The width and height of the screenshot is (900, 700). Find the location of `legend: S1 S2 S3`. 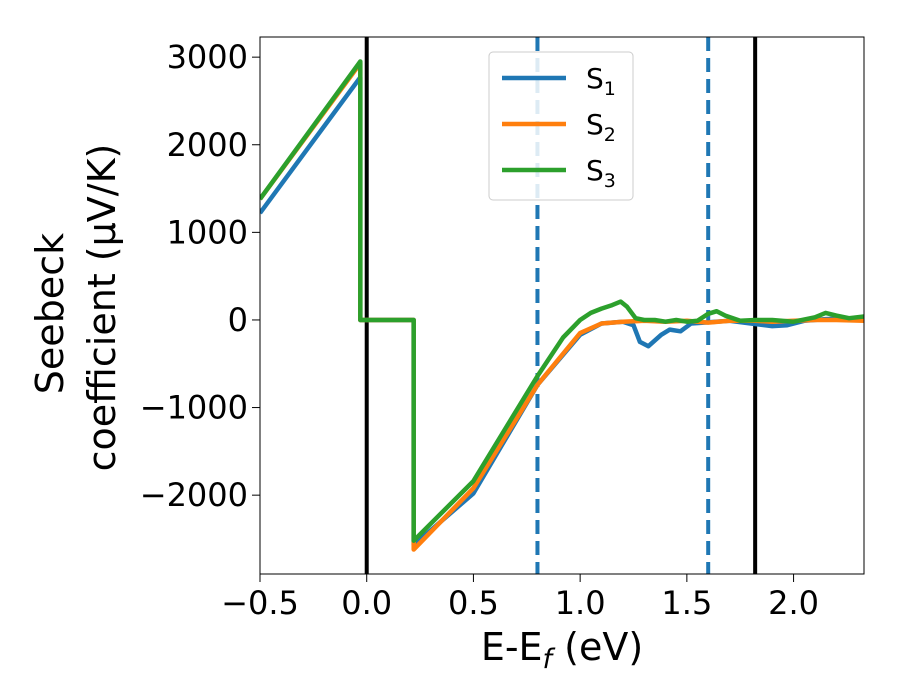

legend: S1 S2 S3 is located at coordinates (561, 126).